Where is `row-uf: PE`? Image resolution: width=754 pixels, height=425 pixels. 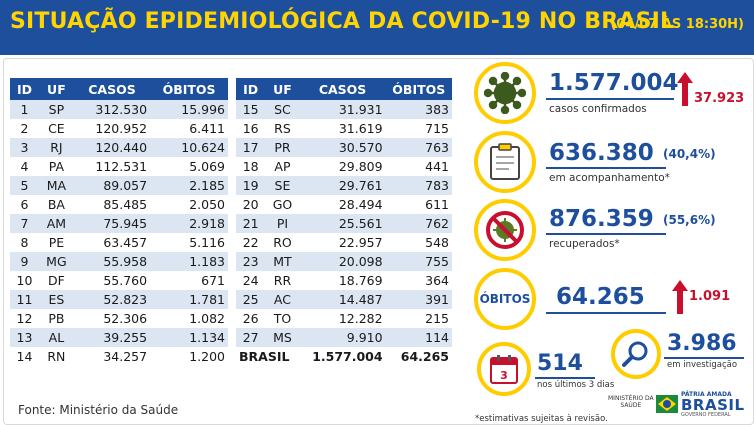
row-uf: PE is located at coordinates (56, 242).